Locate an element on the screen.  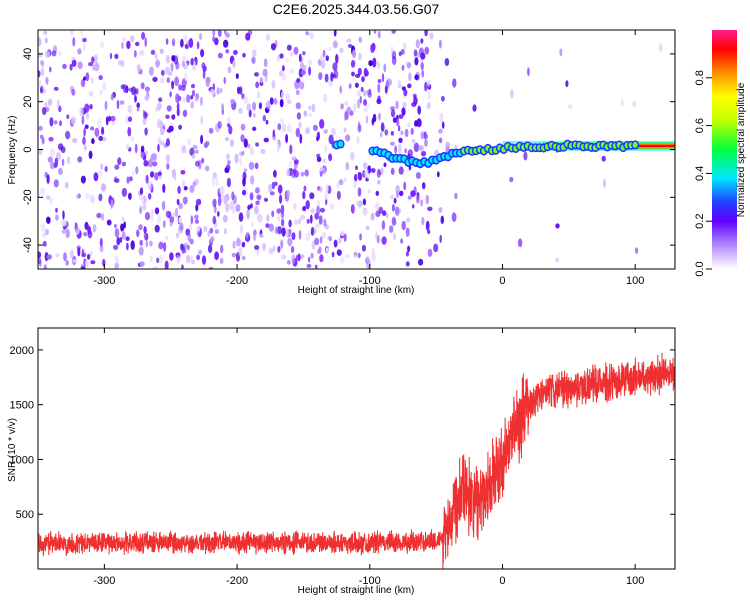
colorbar-ticks: 0.0 0.2 0.4 0.6 0.8 is located at coordinates (703, 173).